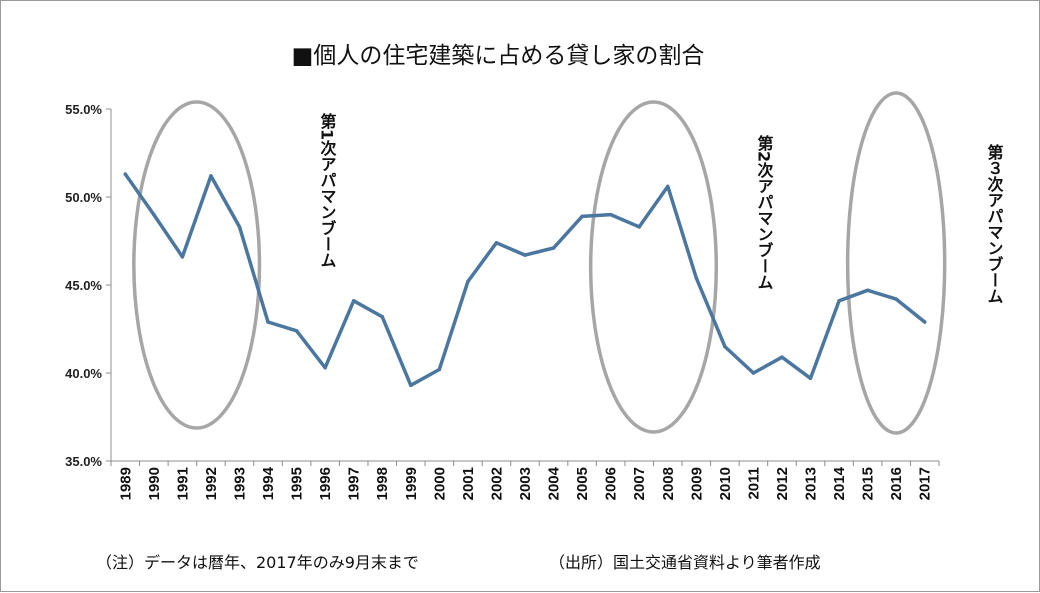 The width and height of the screenshot is (1040, 593). I want to click on x-tick-label: 2016, so click(896, 483).